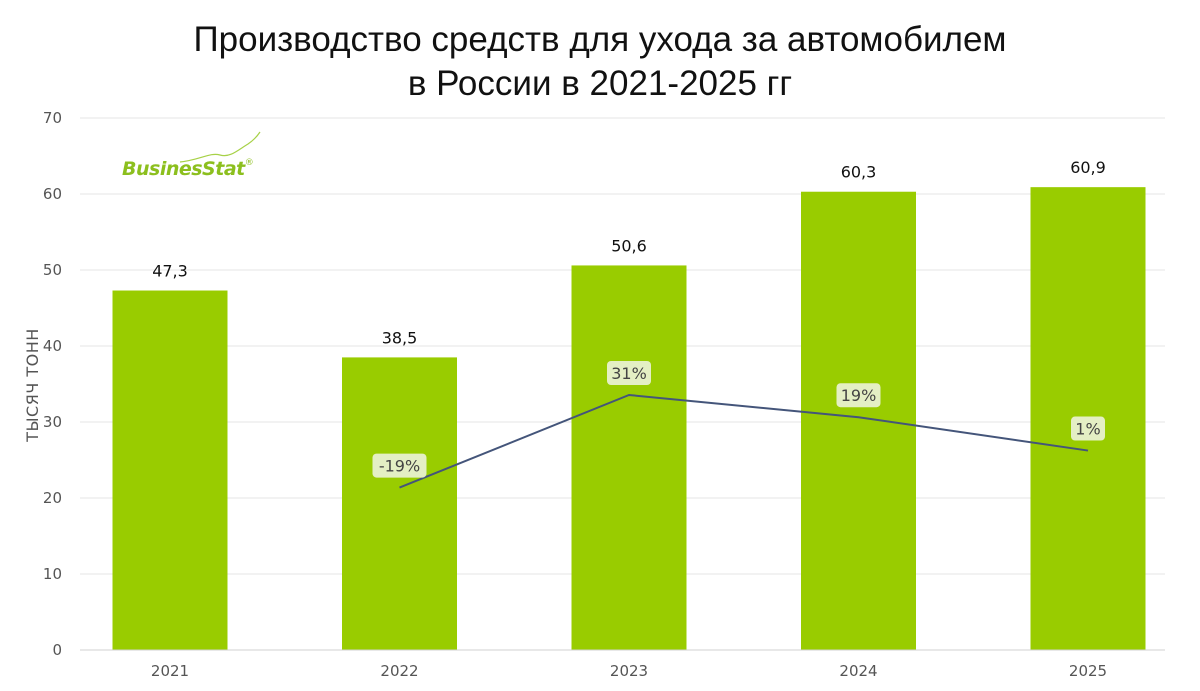  I want to click on y-axis-label: ТЫСЯЧ ТОНН, so click(32, 385).